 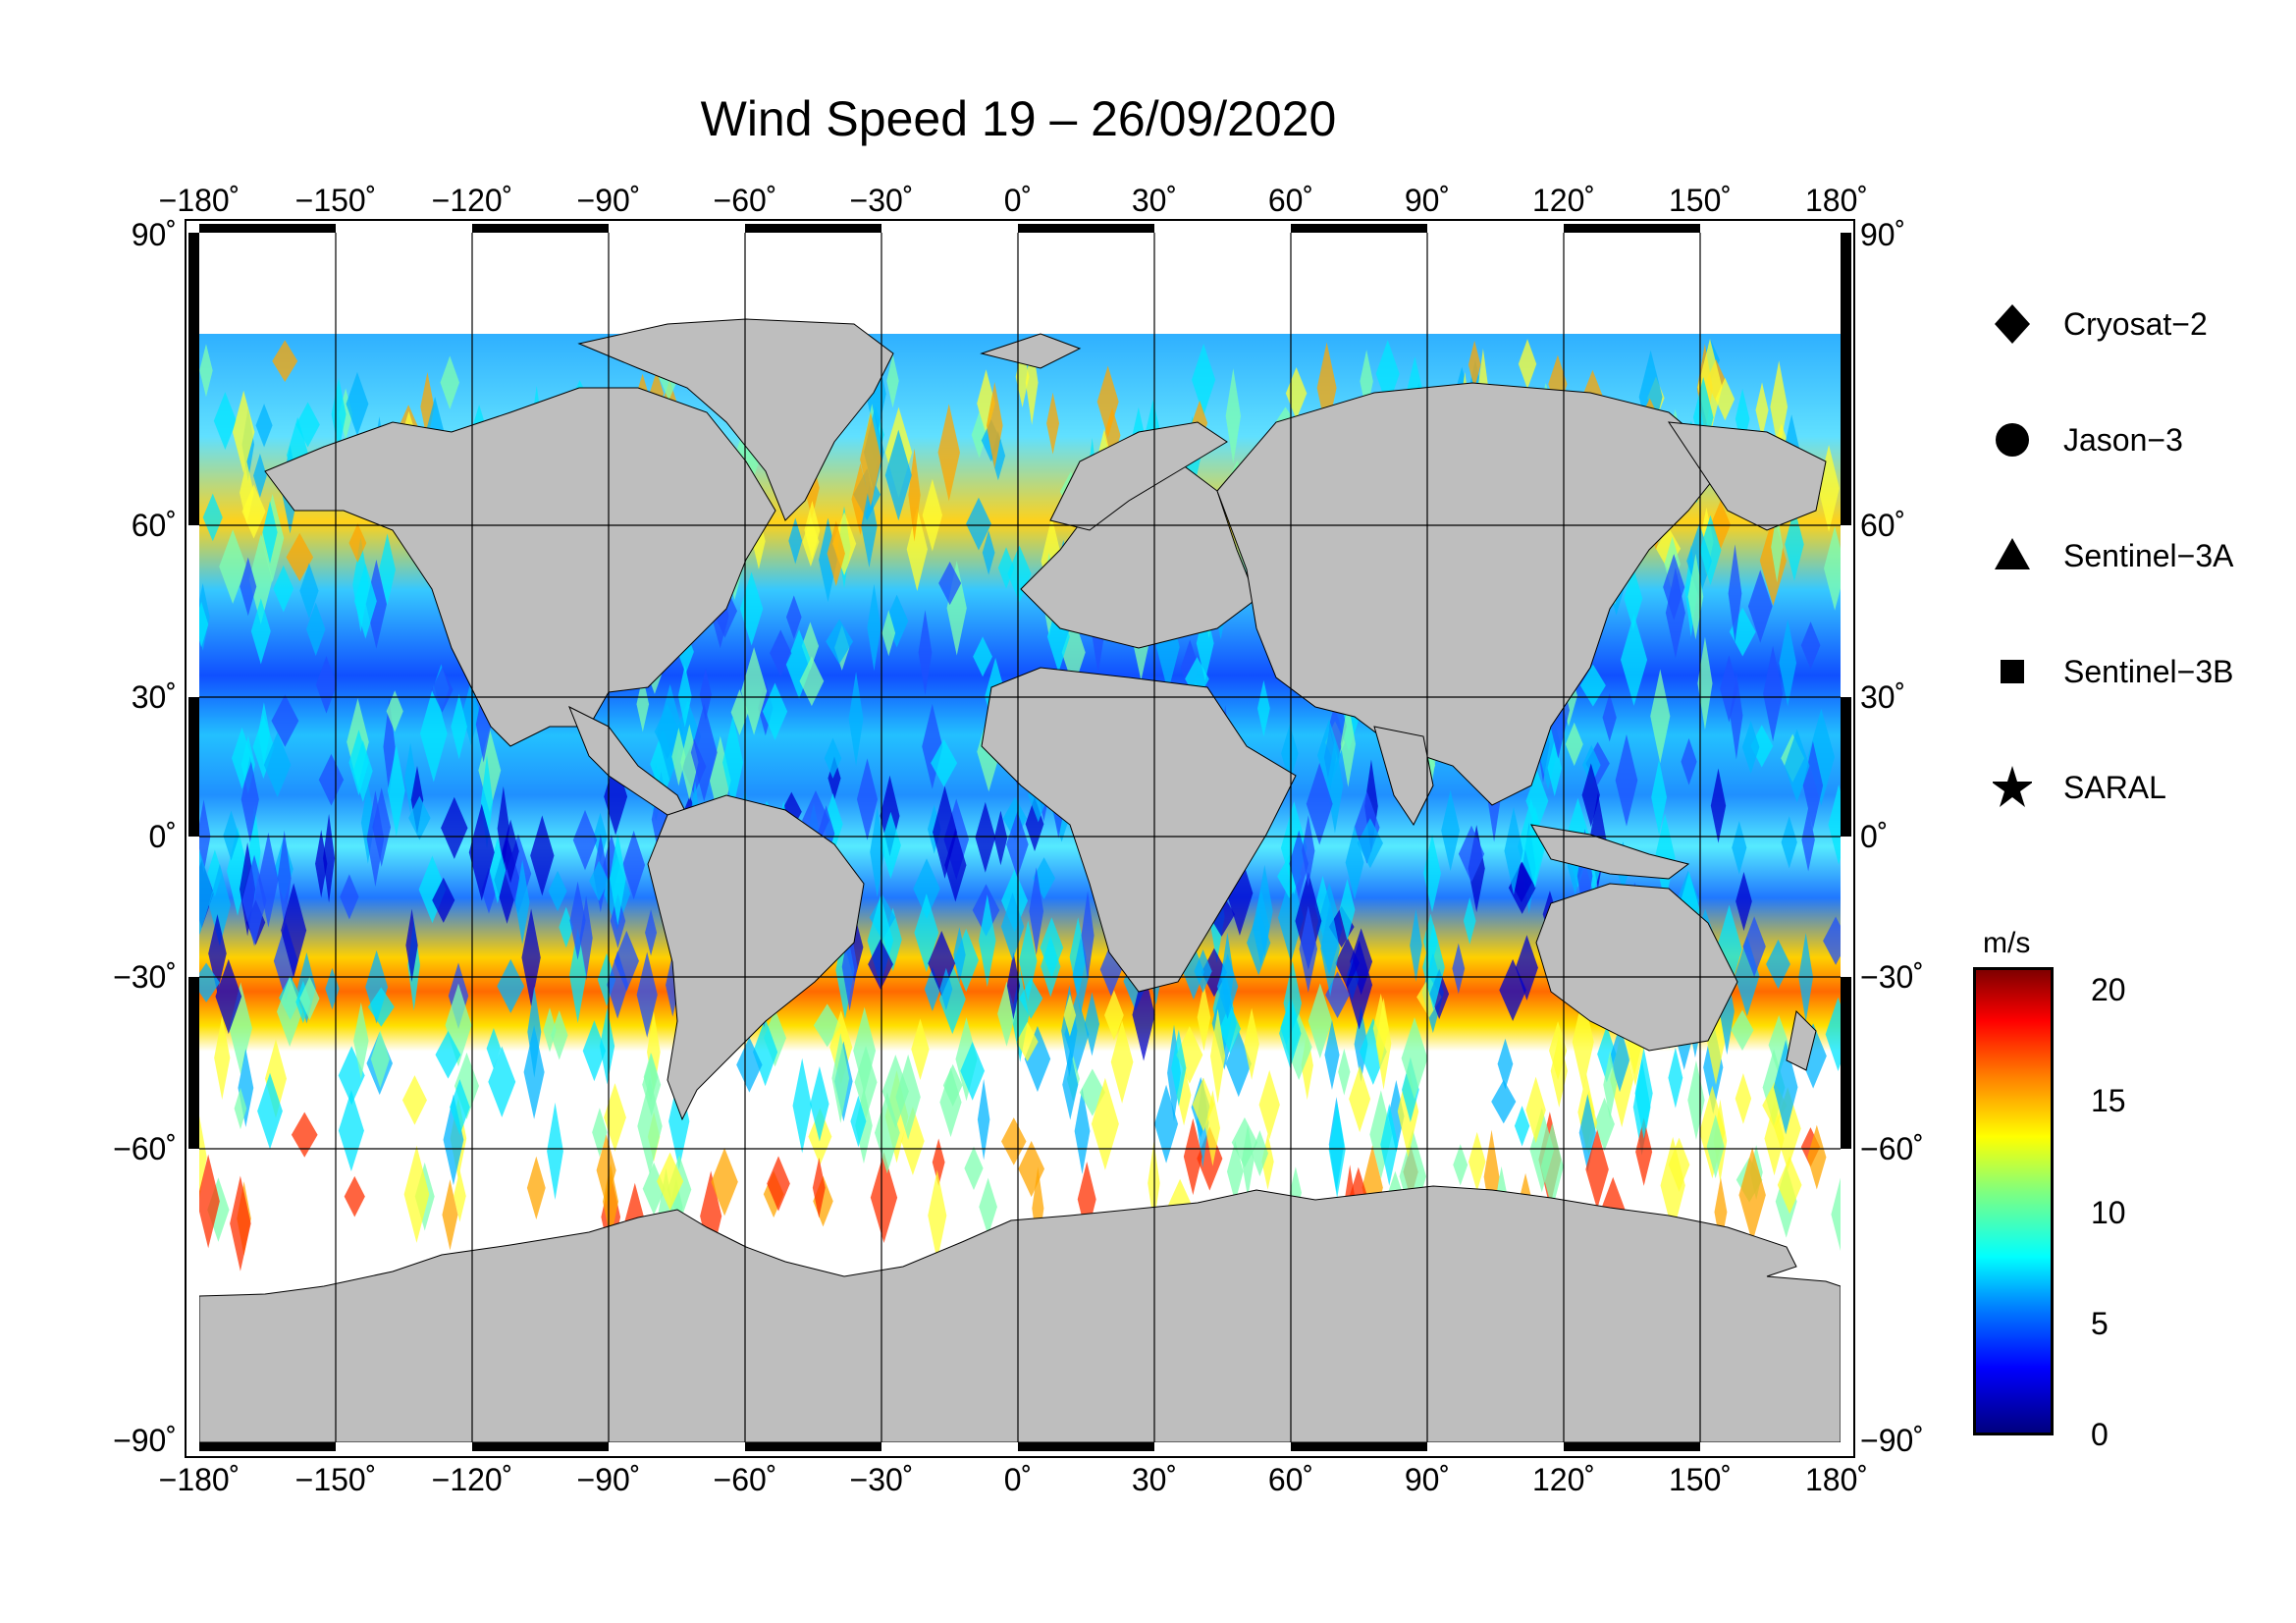 What do you see at coordinates (1564, 1479) in the screenshot?
I see `lon-label: 120˚` at bounding box center [1564, 1479].